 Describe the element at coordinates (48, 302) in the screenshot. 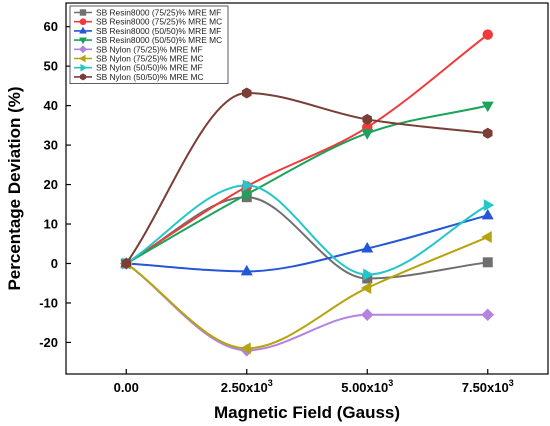

I see `y-tick-label: -10` at that location.